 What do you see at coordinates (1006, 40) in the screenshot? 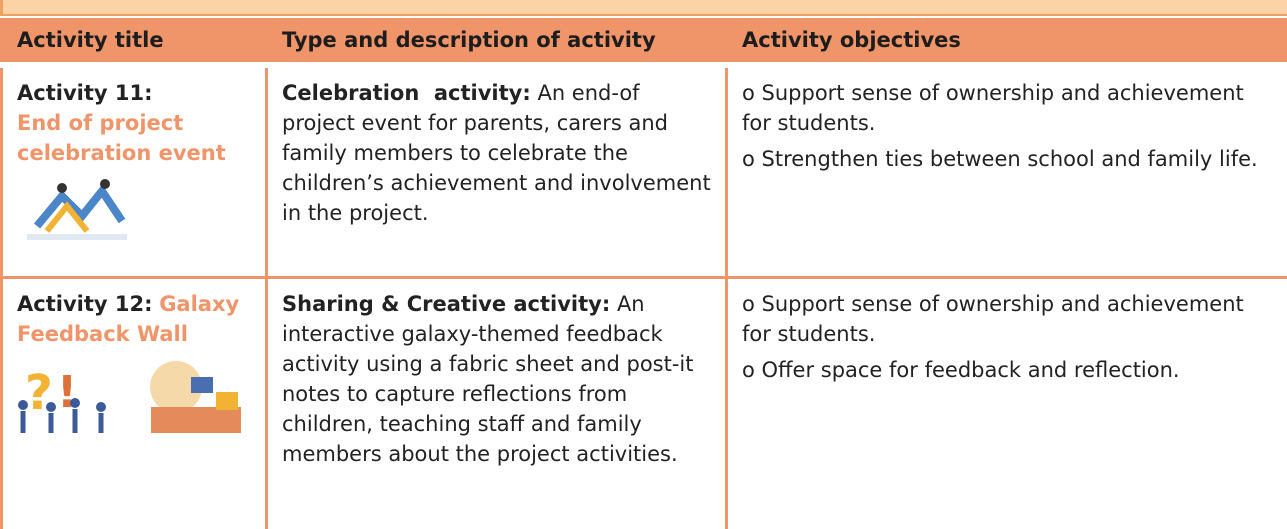
I see `header-cell: Activity objectives` at bounding box center [1006, 40].